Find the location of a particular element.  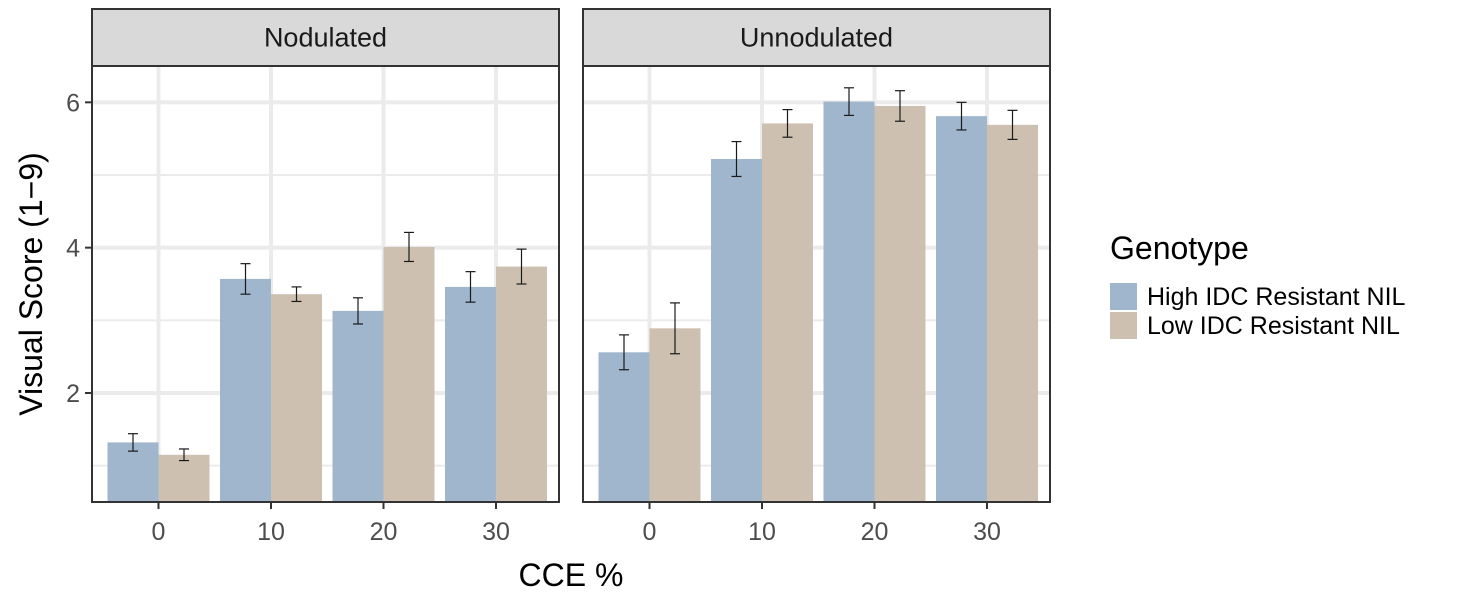

x-axis-title: CCE % is located at coordinates (571, 575).